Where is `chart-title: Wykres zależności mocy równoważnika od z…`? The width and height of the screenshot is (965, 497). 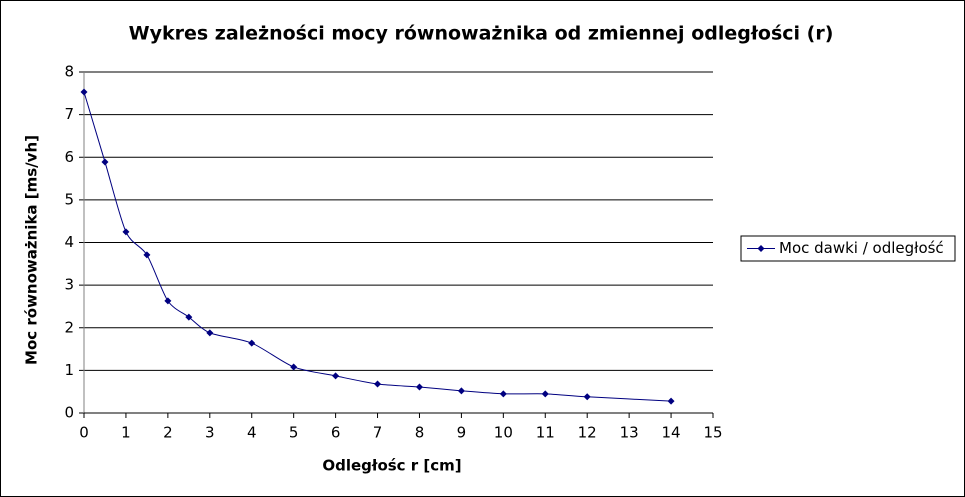 chart-title: Wykres zależności mocy równoważnika od z… is located at coordinates (481, 34).